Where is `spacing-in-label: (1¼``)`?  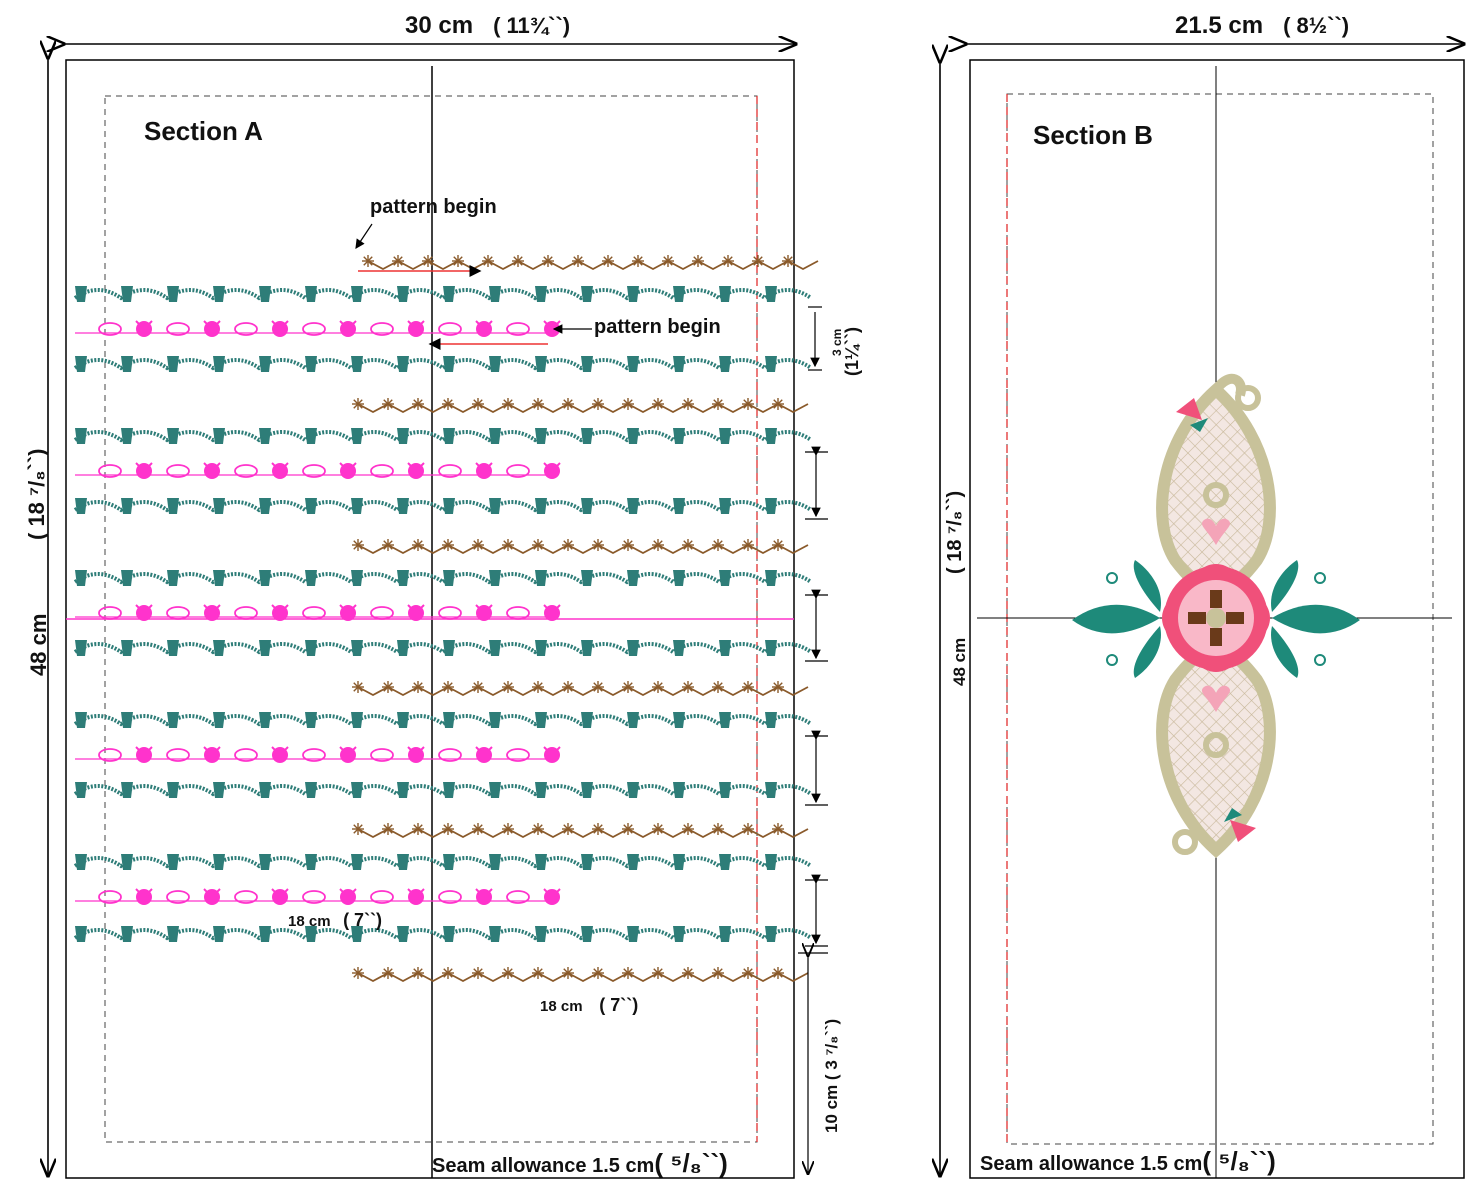
spacing-in-label: (1¼``) is located at coordinates (852, 351).